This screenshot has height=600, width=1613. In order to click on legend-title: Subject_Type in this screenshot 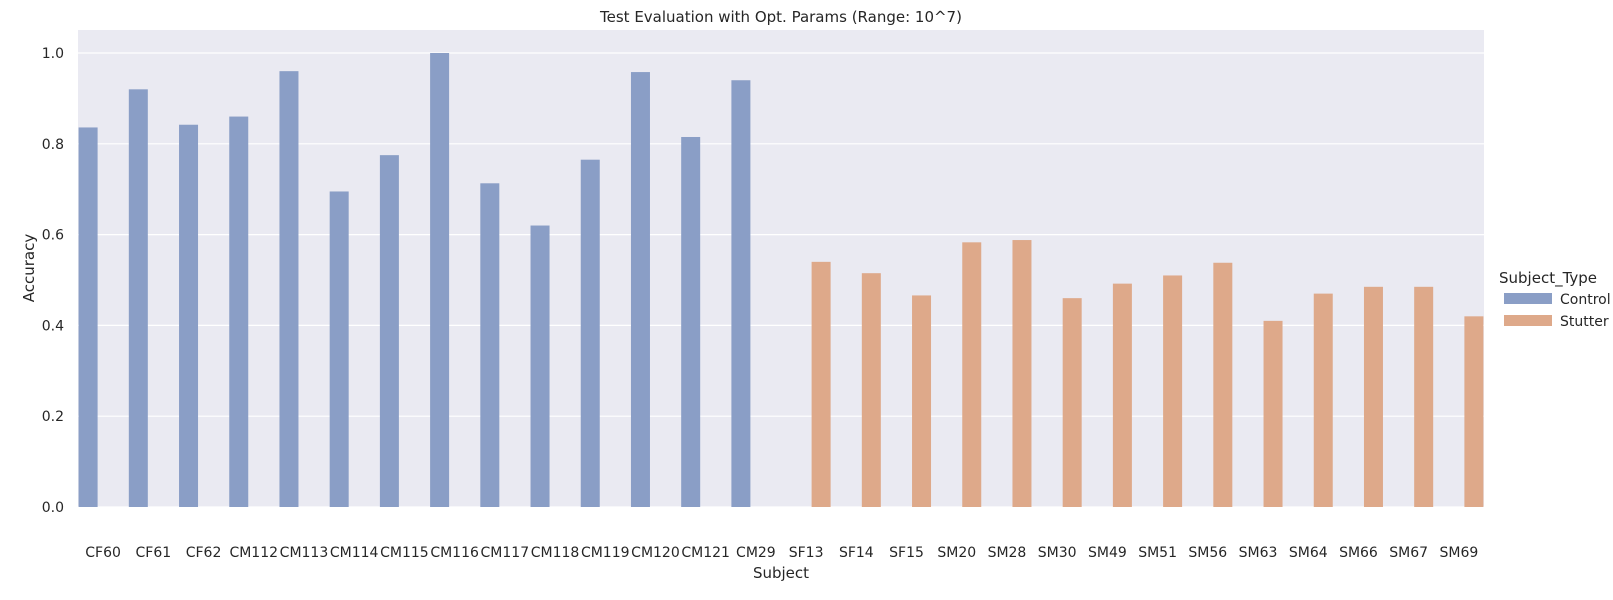, I will do `click(1548, 278)`.